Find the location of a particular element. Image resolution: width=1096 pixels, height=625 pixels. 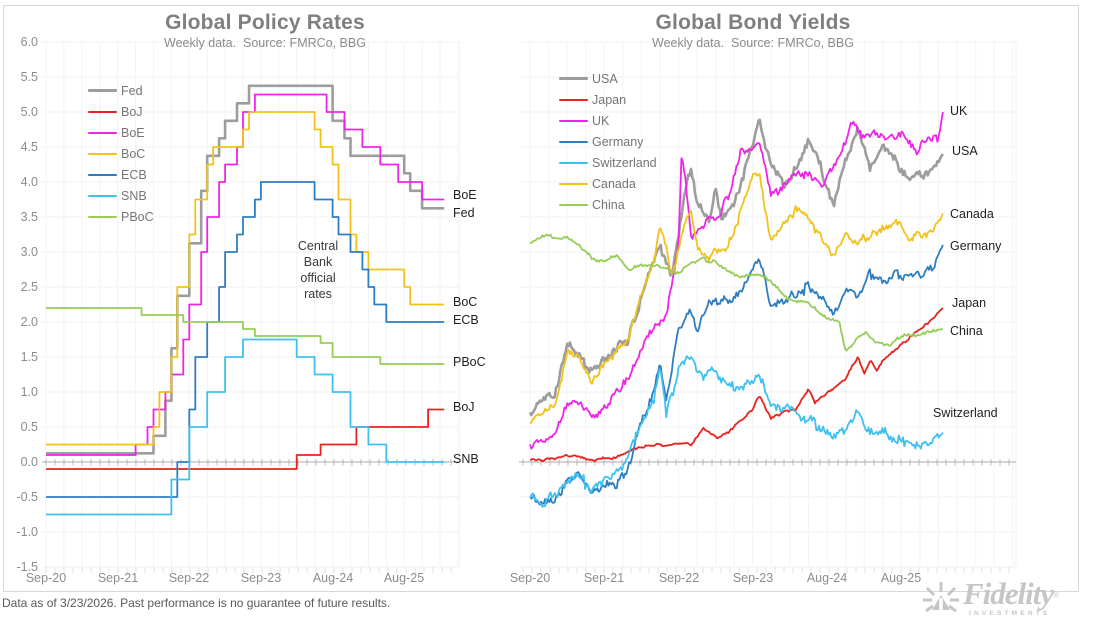

y-tick-label: 1.0 is located at coordinates (29, 392).